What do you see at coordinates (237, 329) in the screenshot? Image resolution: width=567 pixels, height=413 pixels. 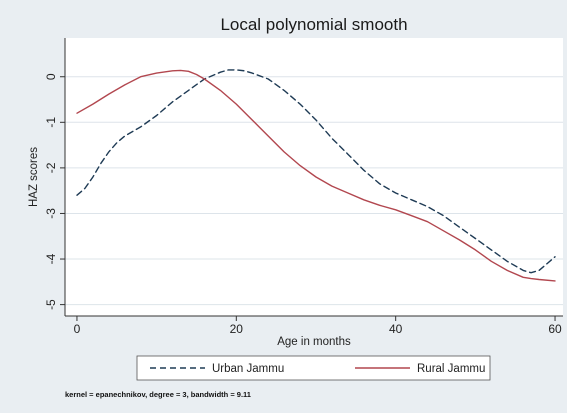 I see `x-tick-label: 20` at bounding box center [237, 329].